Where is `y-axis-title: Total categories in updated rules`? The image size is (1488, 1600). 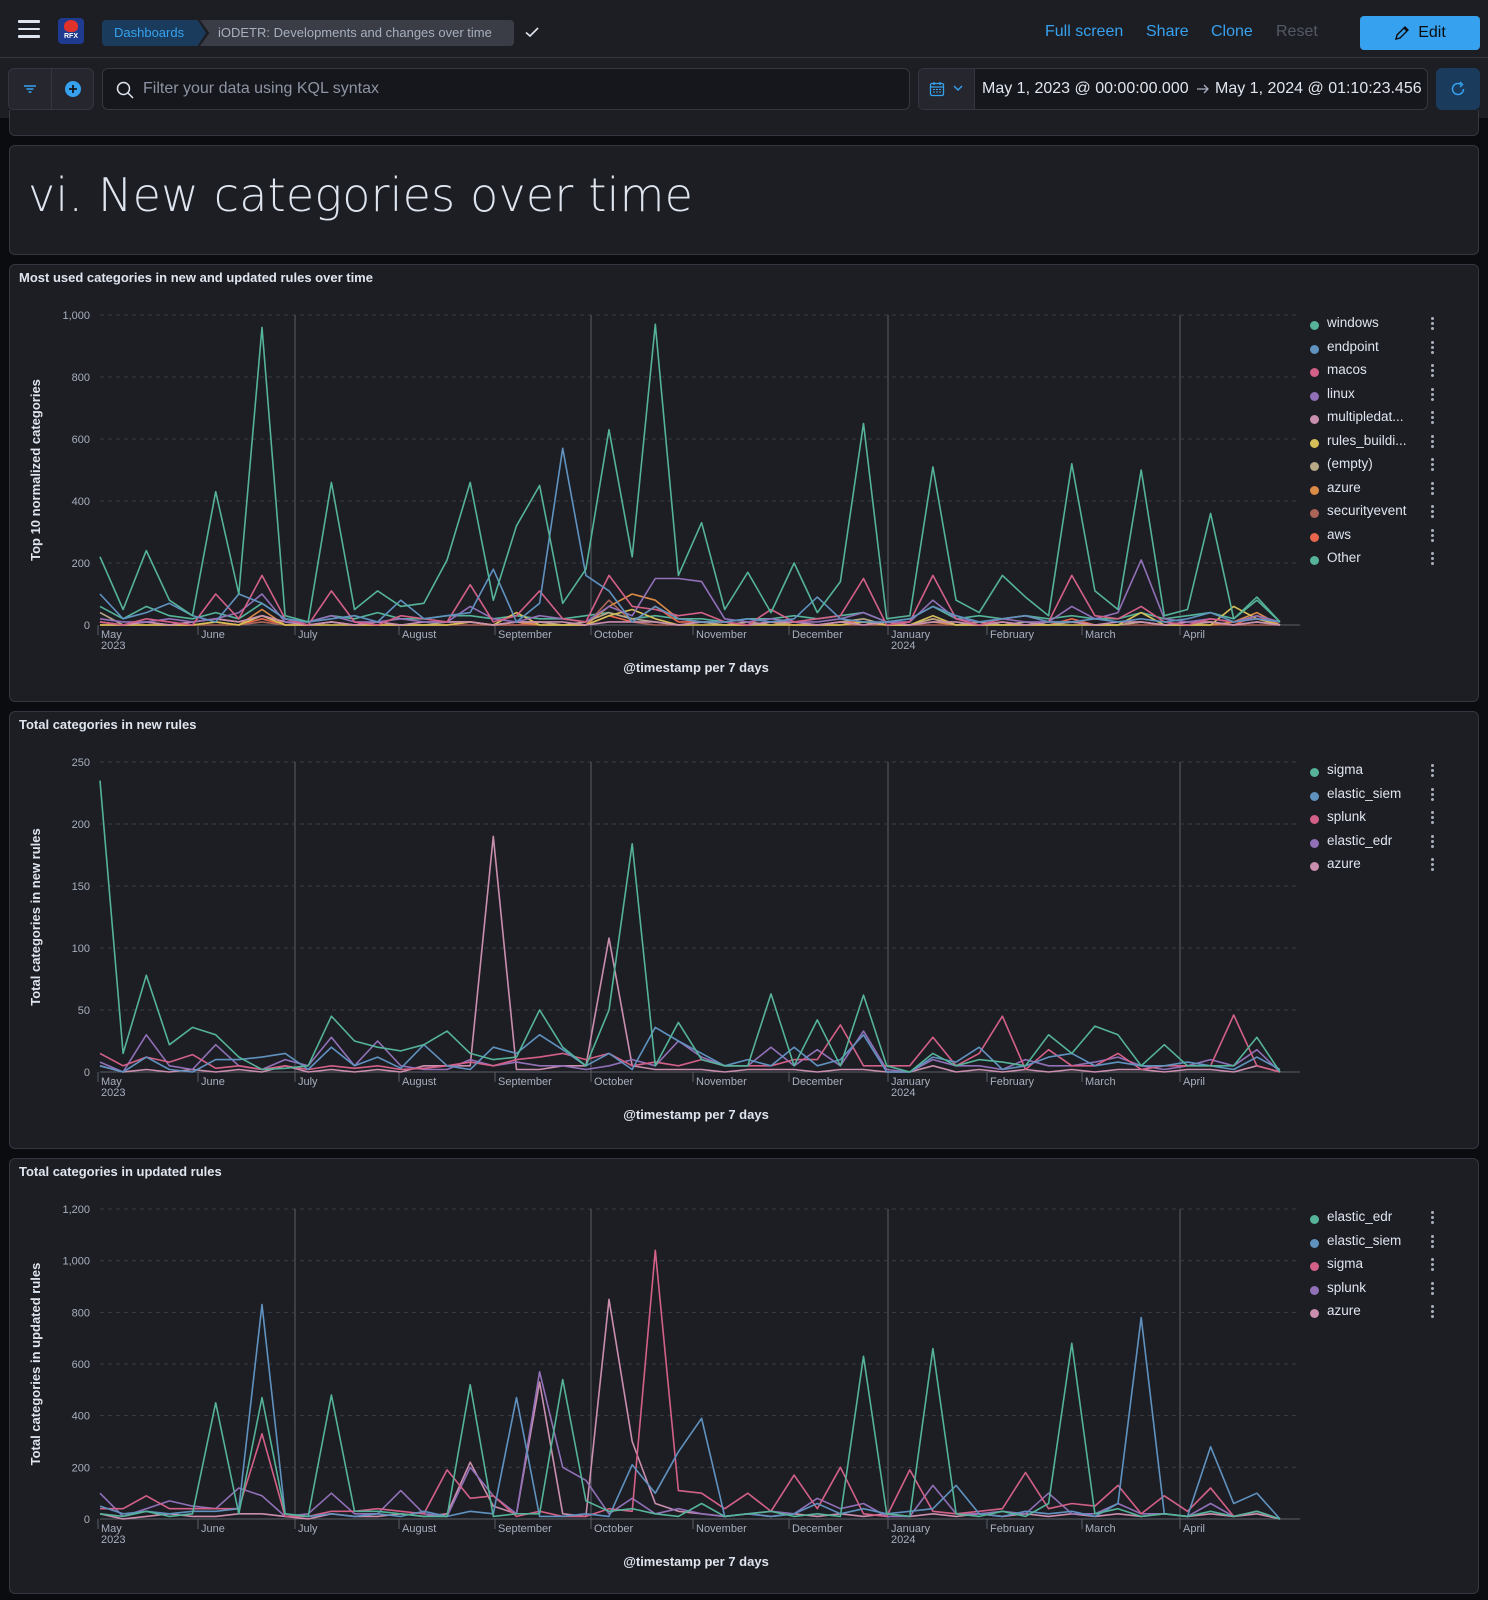
y-axis-title: Total categories in updated rules is located at coordinates (35, 1364).